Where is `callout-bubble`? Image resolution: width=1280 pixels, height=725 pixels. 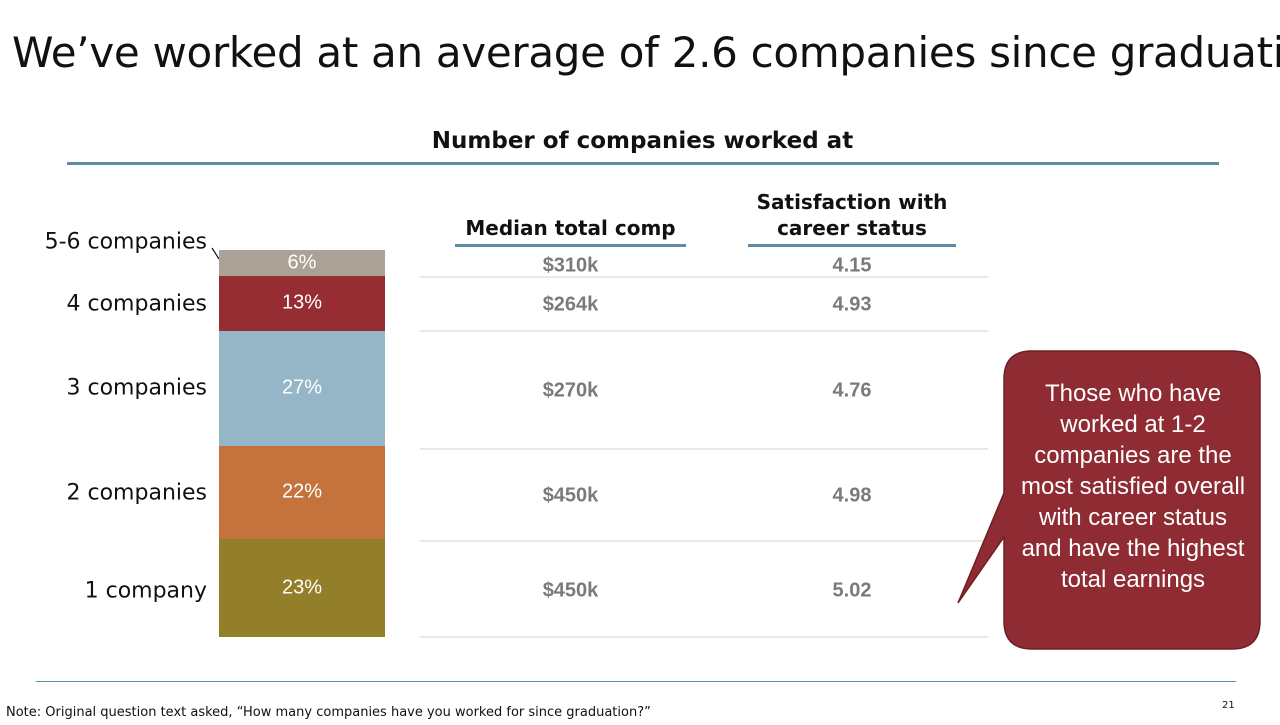
callout-bubble is located at coordinates (1109, 500).